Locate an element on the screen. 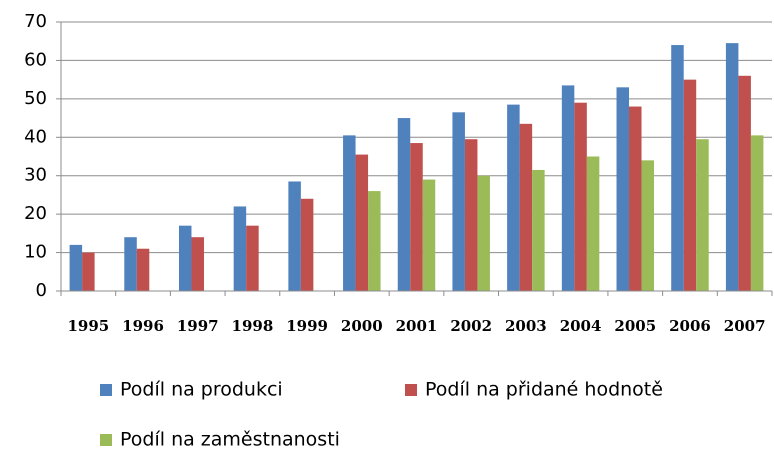 The image size is (774, 451). x-tick-label: 2002 is located at coordinates (471, 326).